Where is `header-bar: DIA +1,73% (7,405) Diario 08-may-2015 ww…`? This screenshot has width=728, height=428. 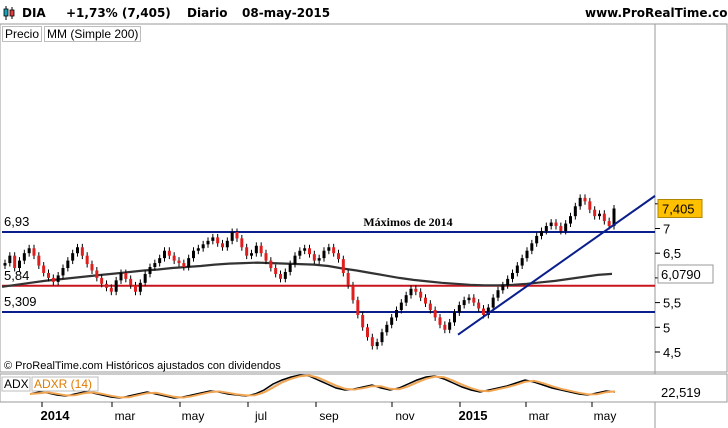 header-bar: DIA +1,73% (7,405) Diario 08-may-2015 ww… is located at coordinates (364, 12).